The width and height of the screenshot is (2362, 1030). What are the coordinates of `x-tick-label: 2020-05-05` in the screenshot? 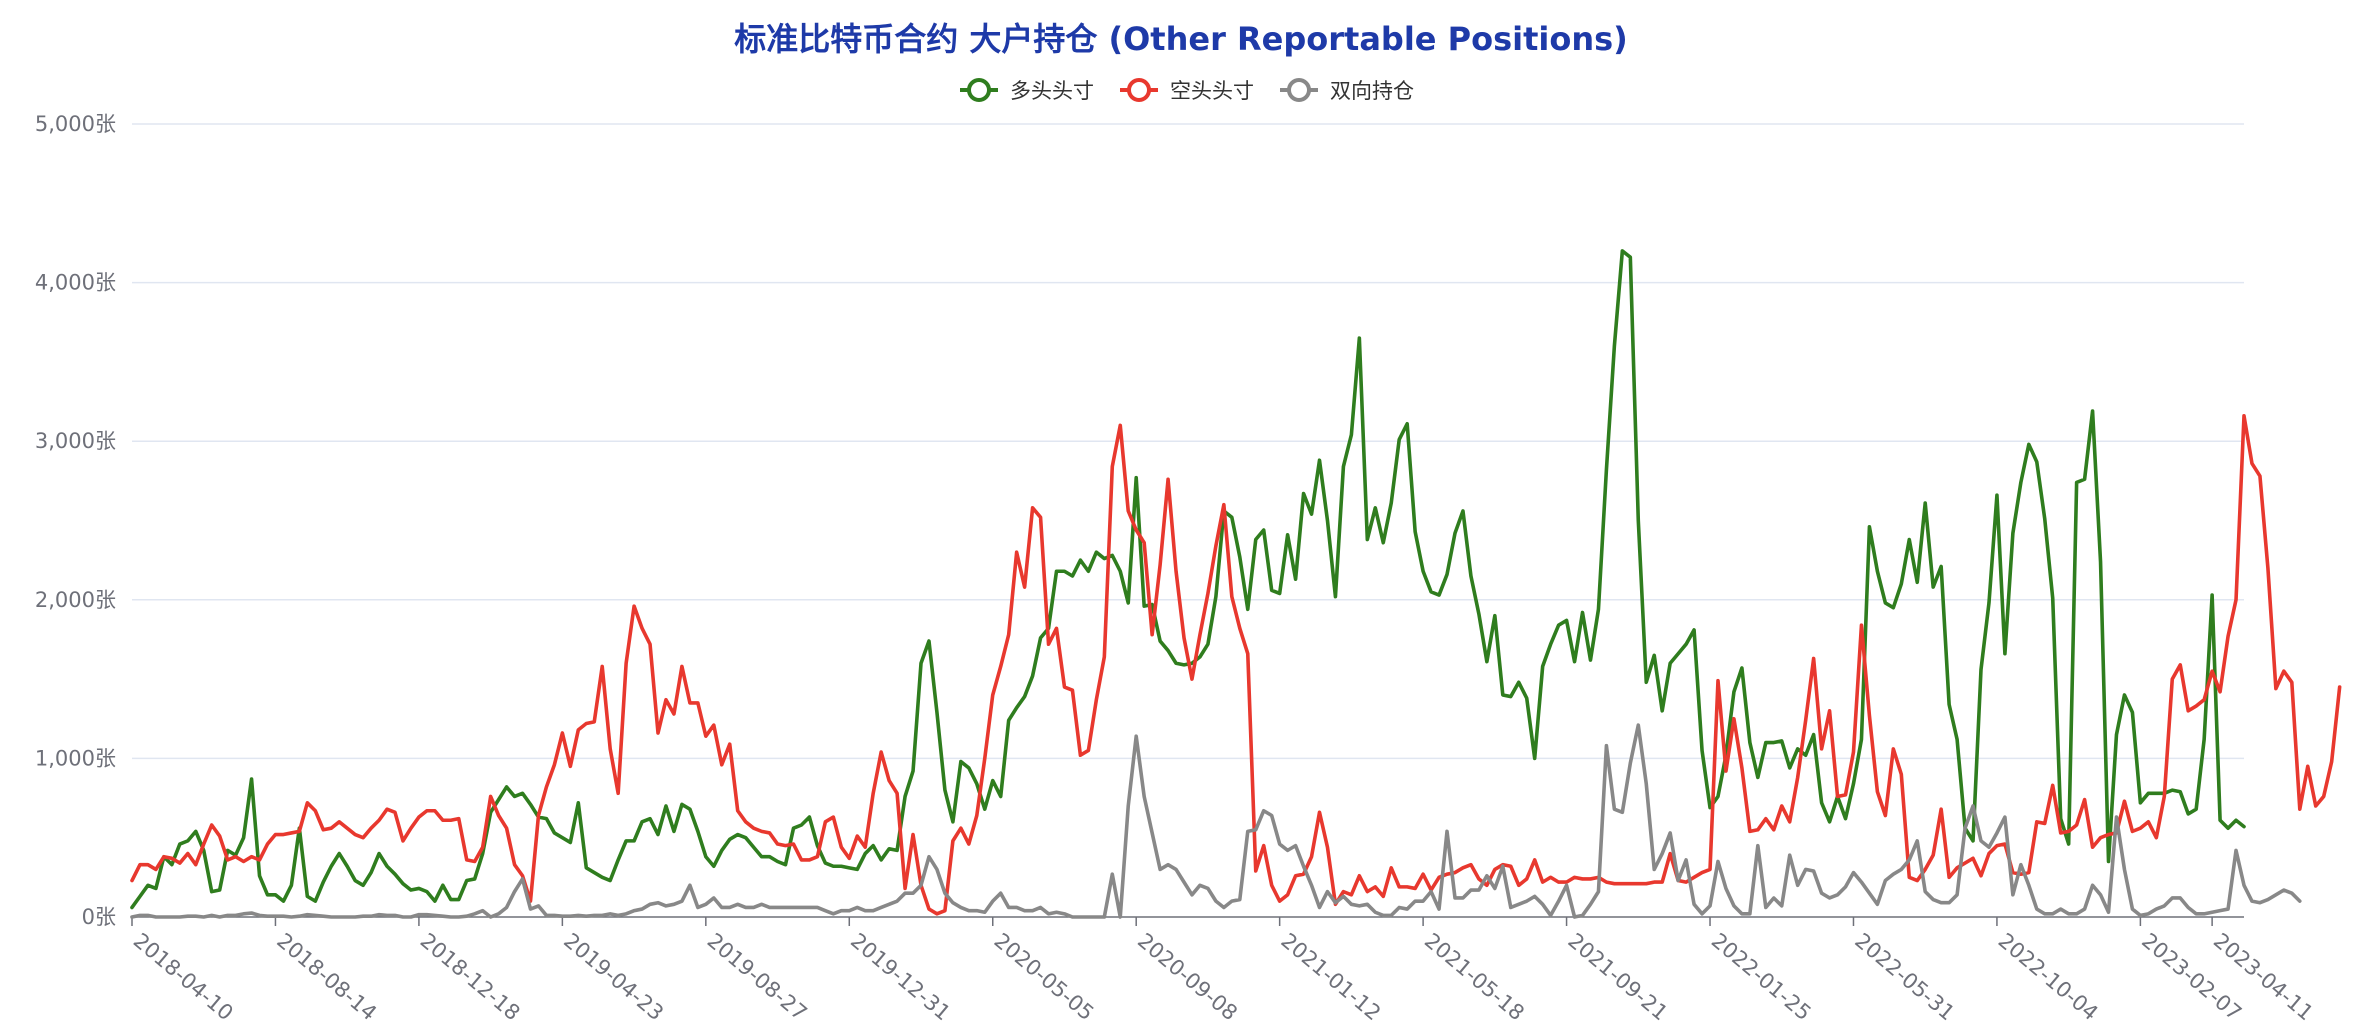 It's located at (1044, 976).